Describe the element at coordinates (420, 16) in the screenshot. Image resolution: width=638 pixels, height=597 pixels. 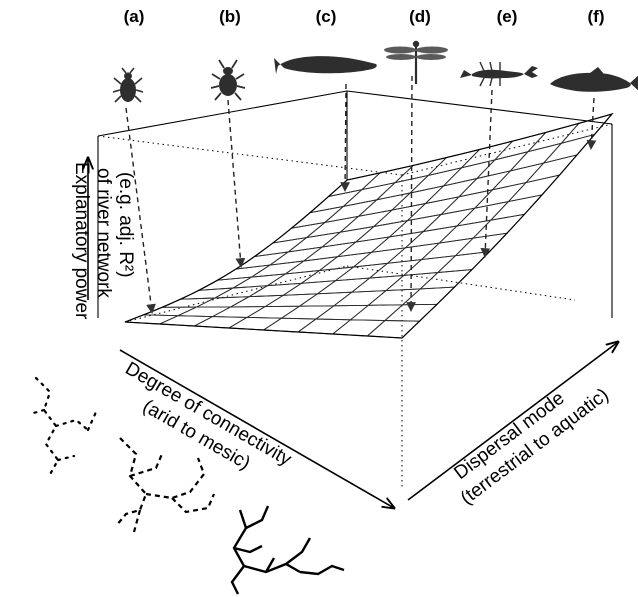
I see `panel-letter-d: (d)` at that location.